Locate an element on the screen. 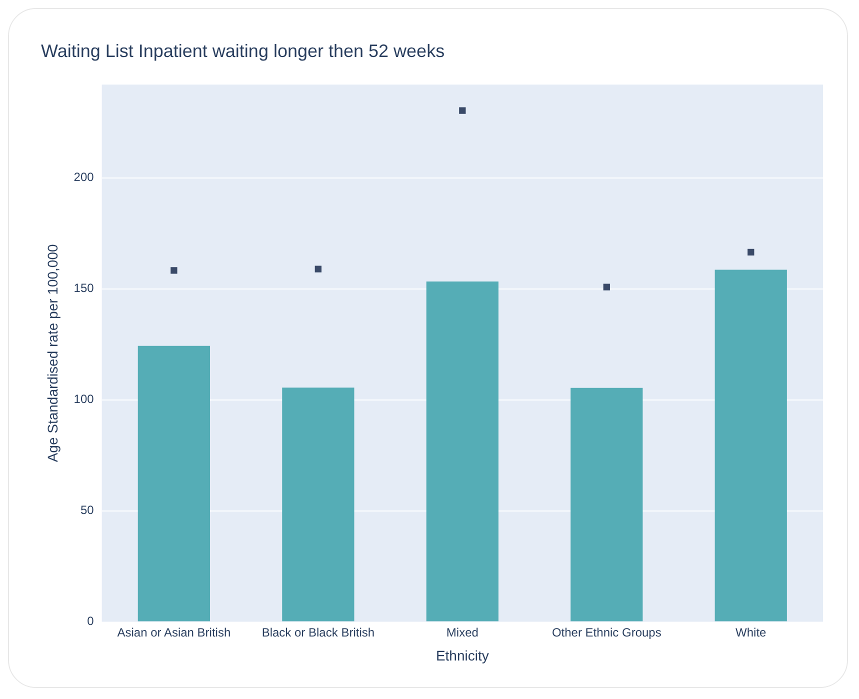 This screenshot has height=699, width=859. y-tick-label: 50 is located at coordinates (87, 510).